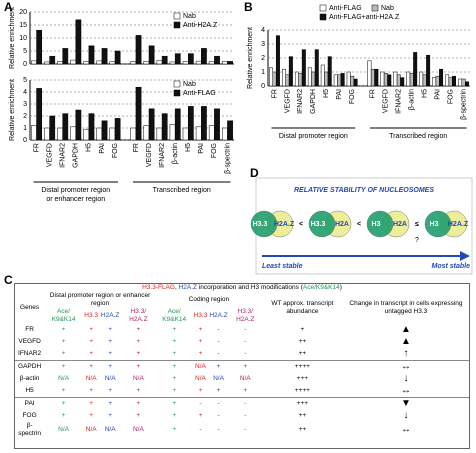 The height and width of the screenshot is (453, 476). What do you see at coordinates (245, 315) in the screenshot?
I see `subheader: H3.3/ H2A.Z` at bounding box center [245, 315].